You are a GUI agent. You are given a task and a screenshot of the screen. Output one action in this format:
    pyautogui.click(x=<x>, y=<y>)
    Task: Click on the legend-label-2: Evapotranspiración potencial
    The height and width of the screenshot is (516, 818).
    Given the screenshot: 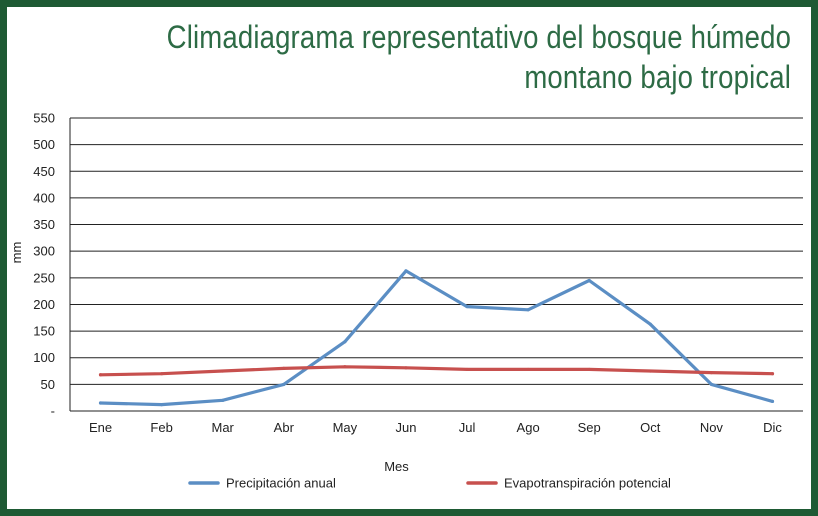 What is the action you would take?
    pyautogui.click(x=587, y=483)
    